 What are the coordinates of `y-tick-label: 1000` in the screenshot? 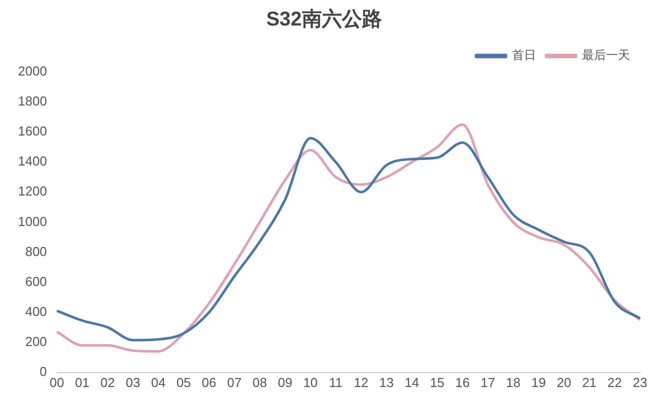 It's located at (32, 221).